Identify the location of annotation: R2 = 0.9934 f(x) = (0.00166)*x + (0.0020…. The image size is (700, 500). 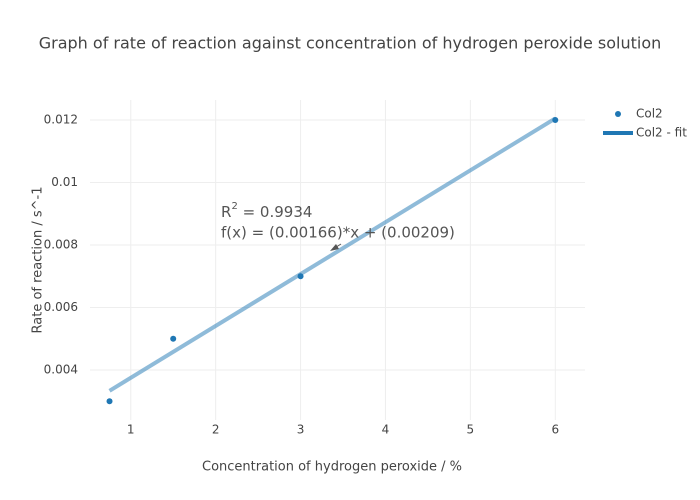
(338, 226).